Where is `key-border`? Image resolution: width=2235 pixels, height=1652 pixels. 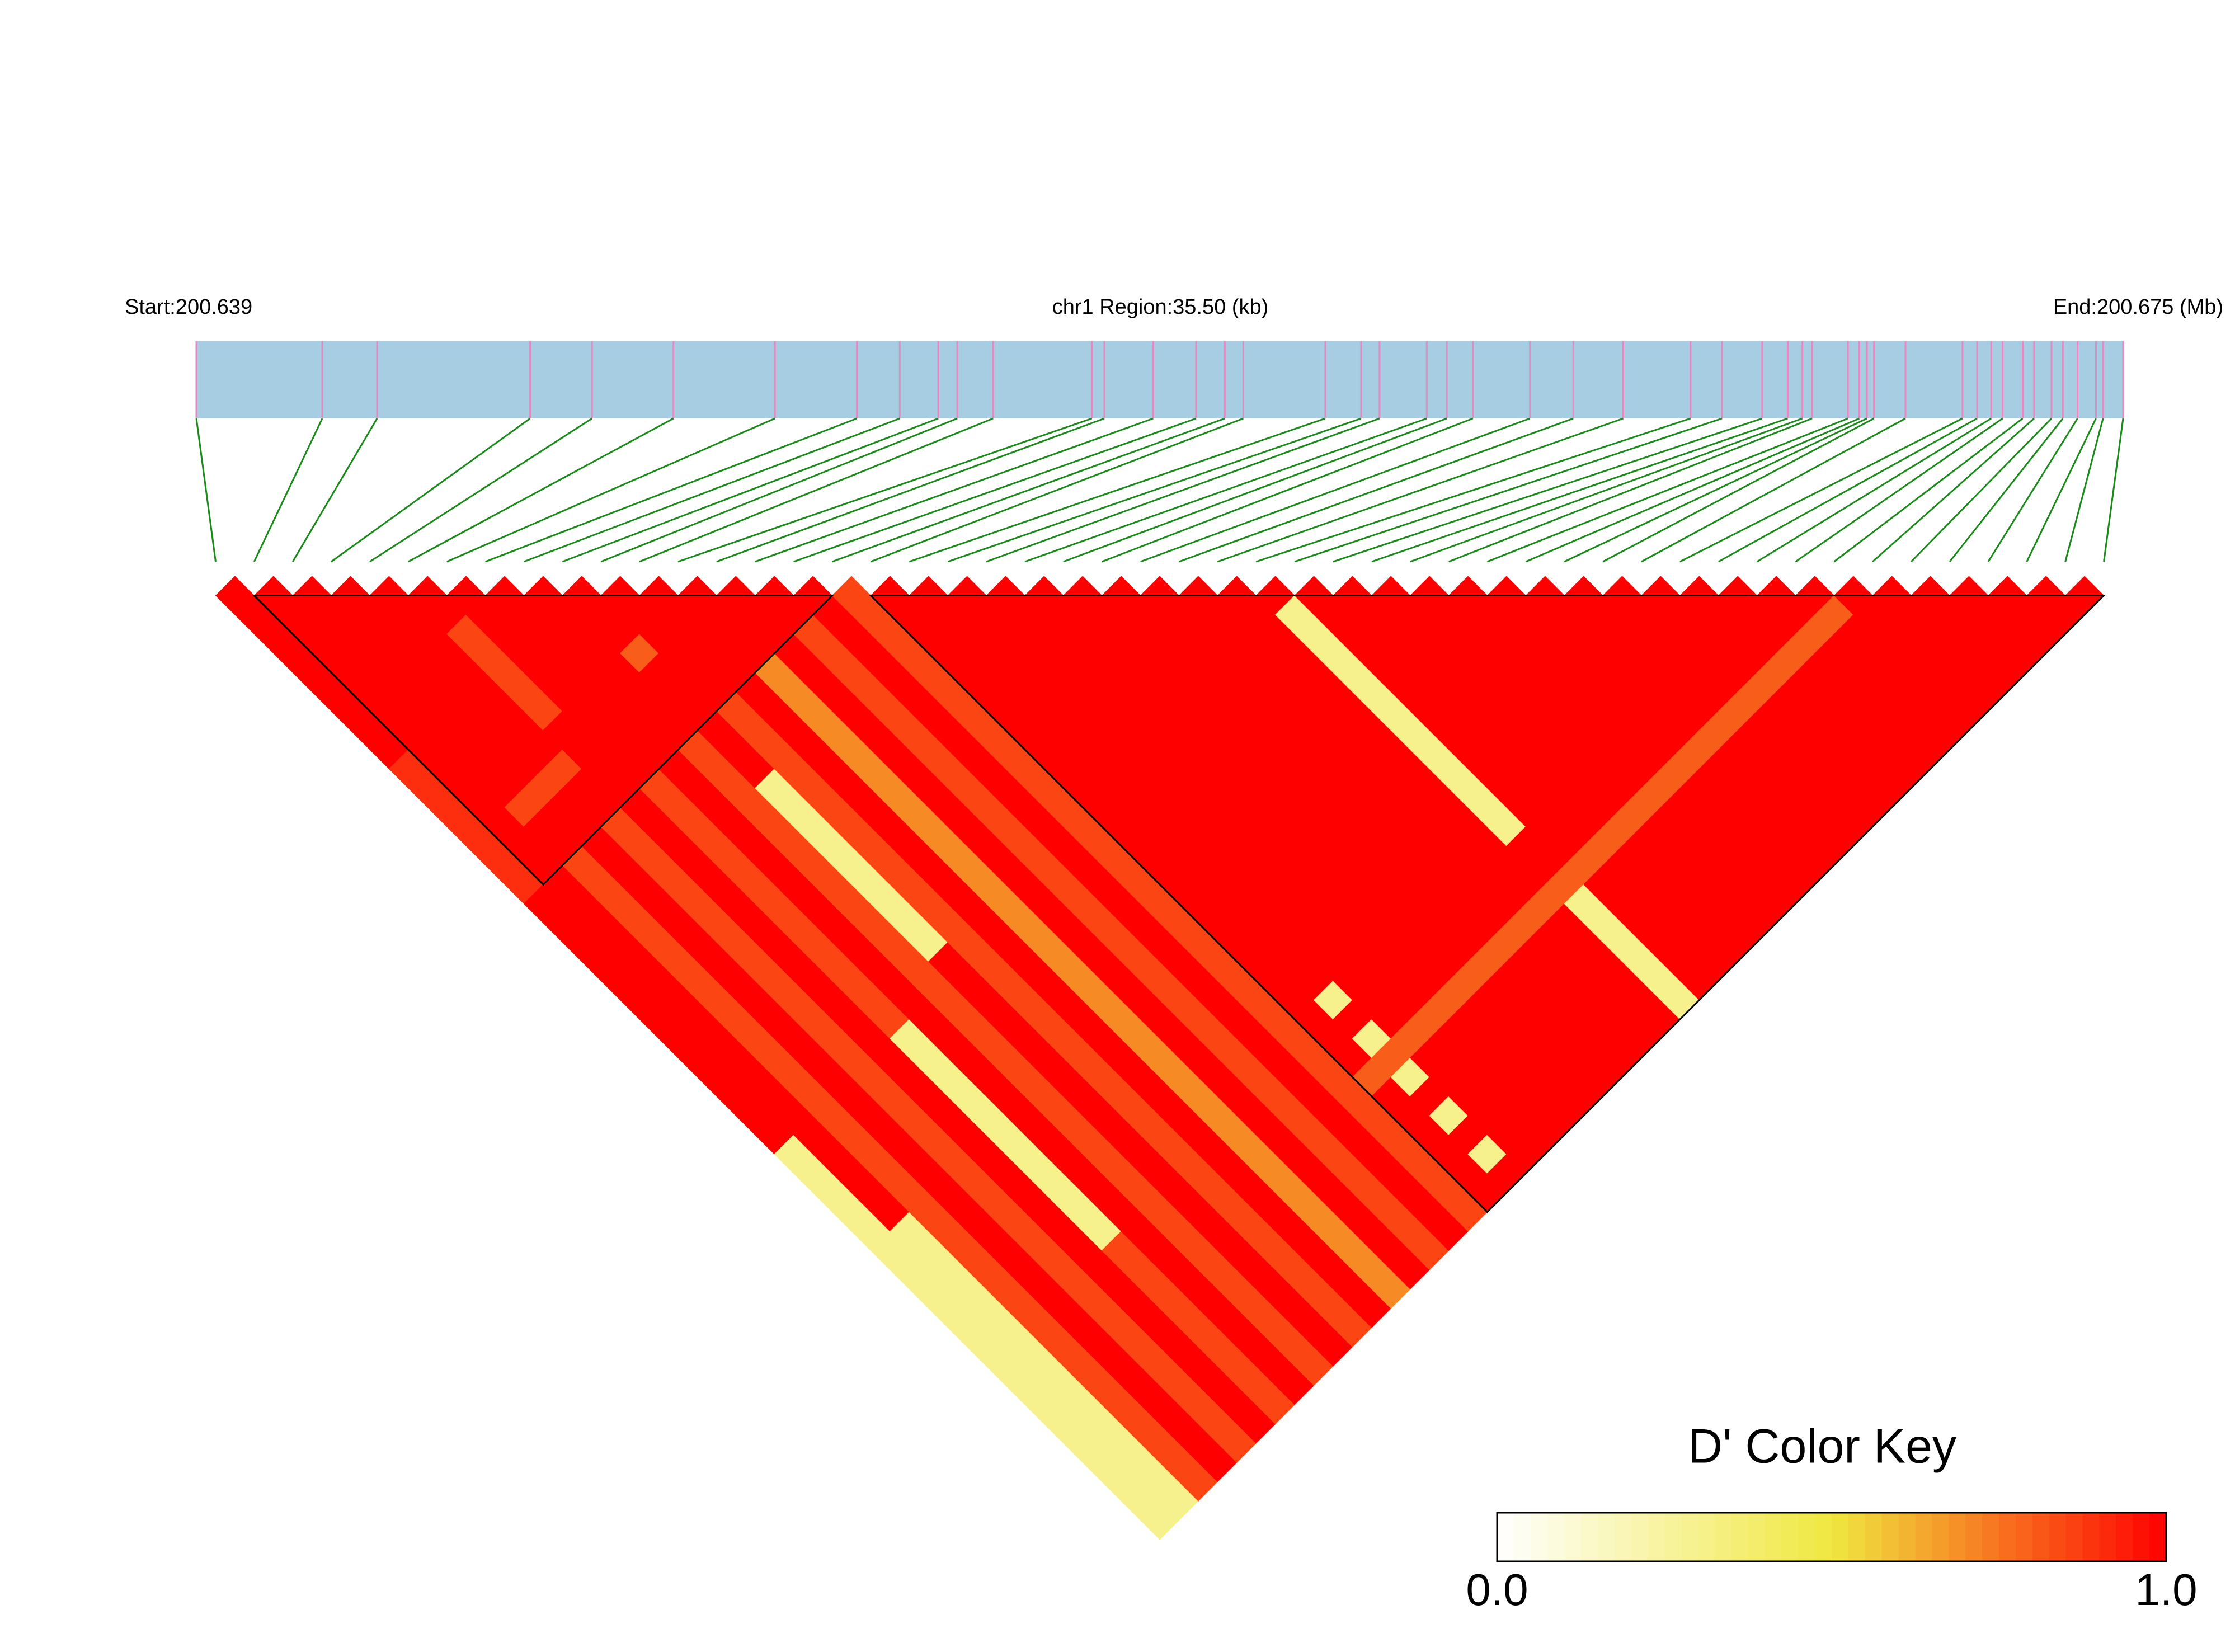
key-border is located at coordinates (1831, 1537).